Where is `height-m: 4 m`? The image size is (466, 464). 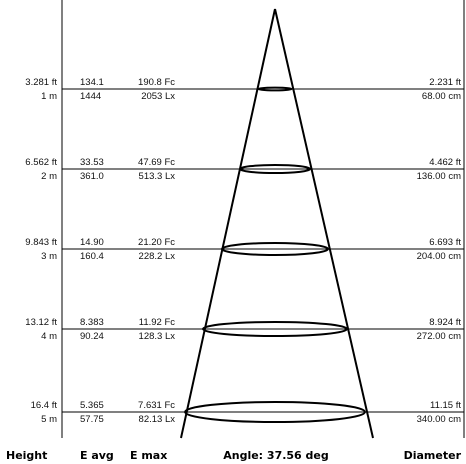
height-m: 4 m is located at coordinates (49, 336).